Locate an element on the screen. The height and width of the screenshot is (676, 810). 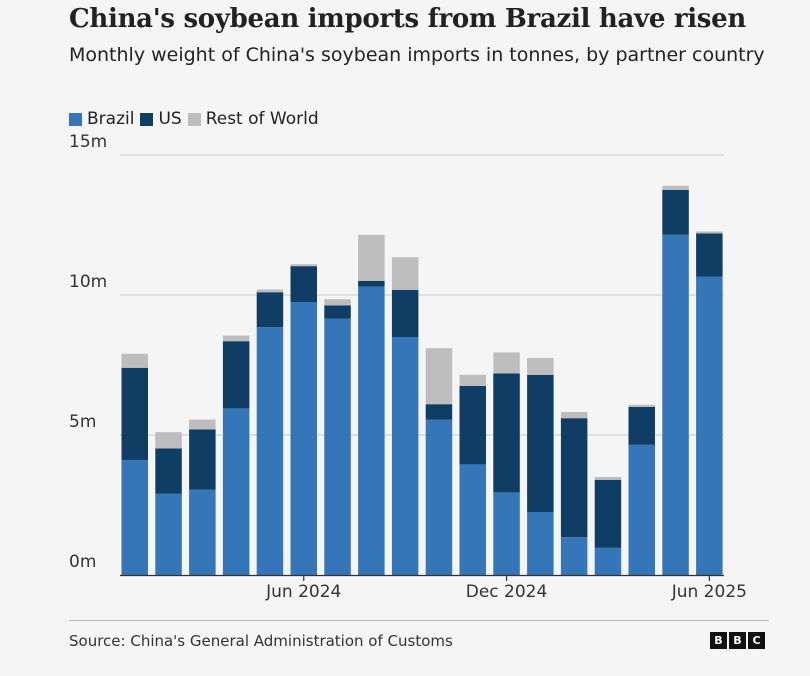
legend-label-us: US is located at coordinates (170, 119).